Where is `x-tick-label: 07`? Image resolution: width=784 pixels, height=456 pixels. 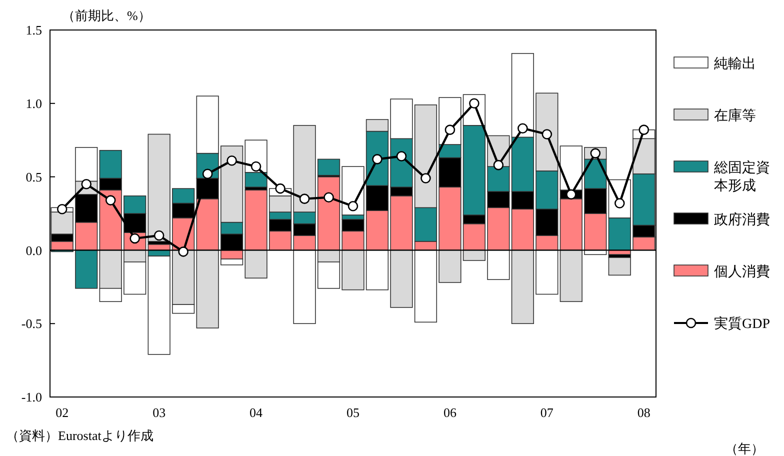 x-tick-label: 07 is located at coordinates (547, 412).